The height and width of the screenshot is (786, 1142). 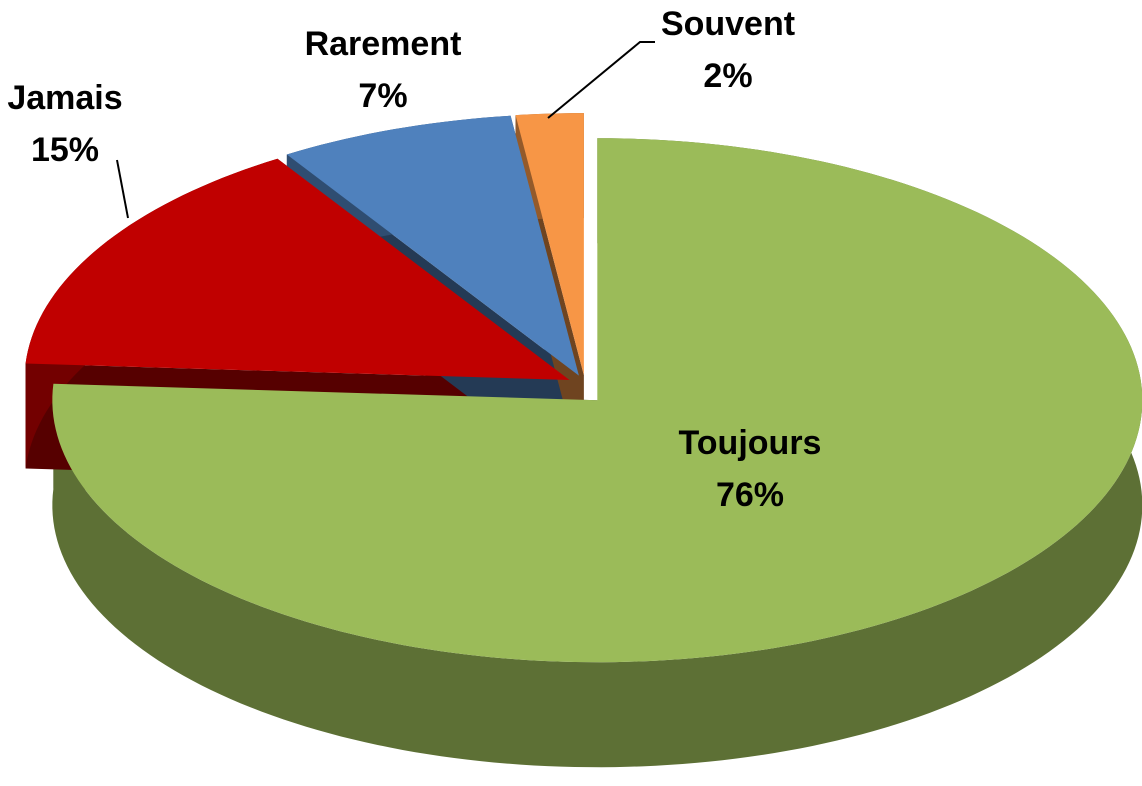 What do you see at coordinates (383, 44) in the screenshot?
I see `slice-label: Rarement` at bounding box center [383, 44].